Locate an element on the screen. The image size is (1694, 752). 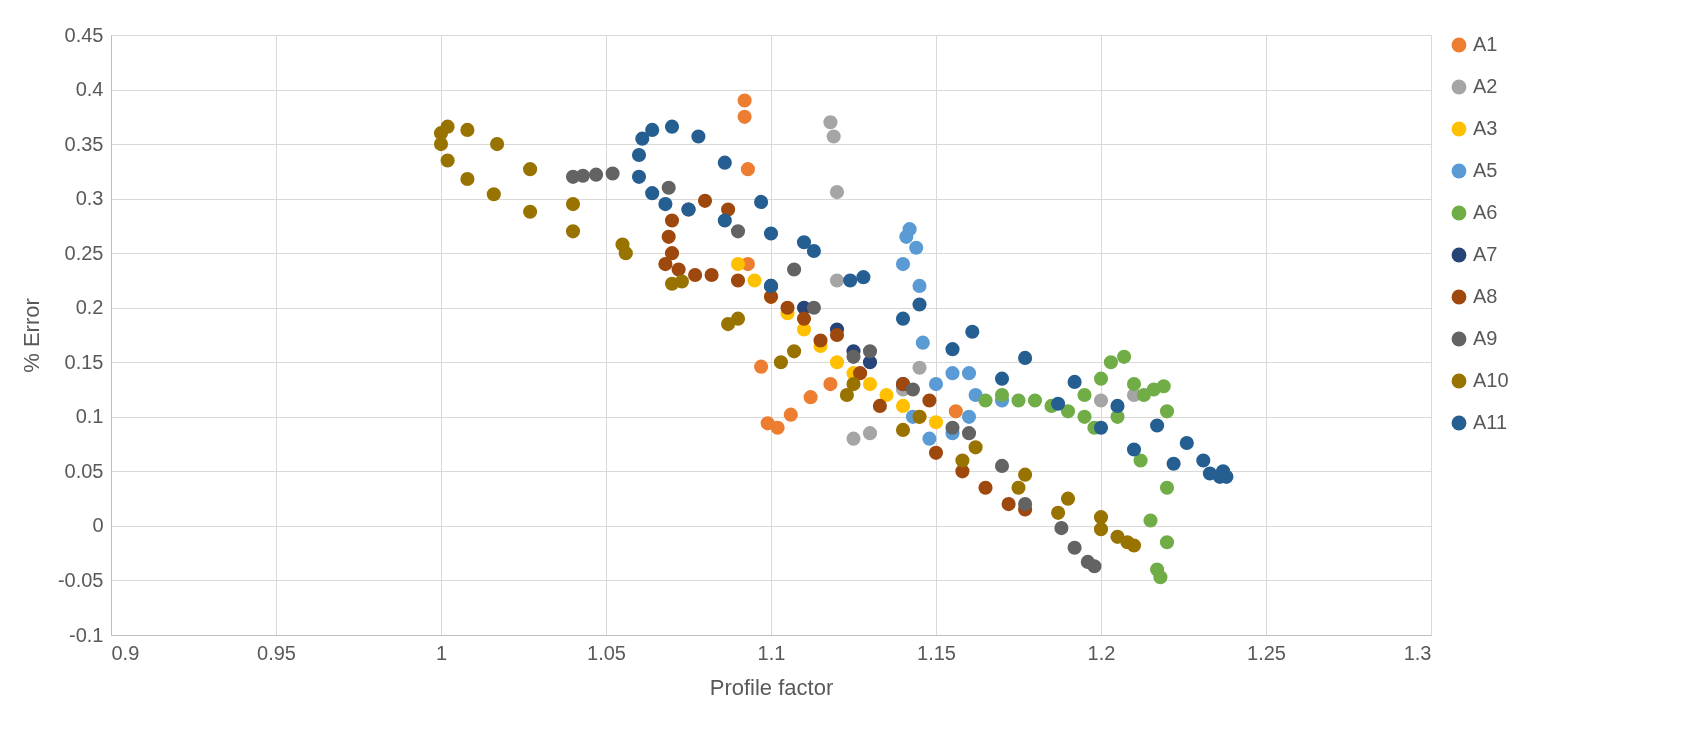
x-axis-title: Profile factor is located at coordinates (771, 687).